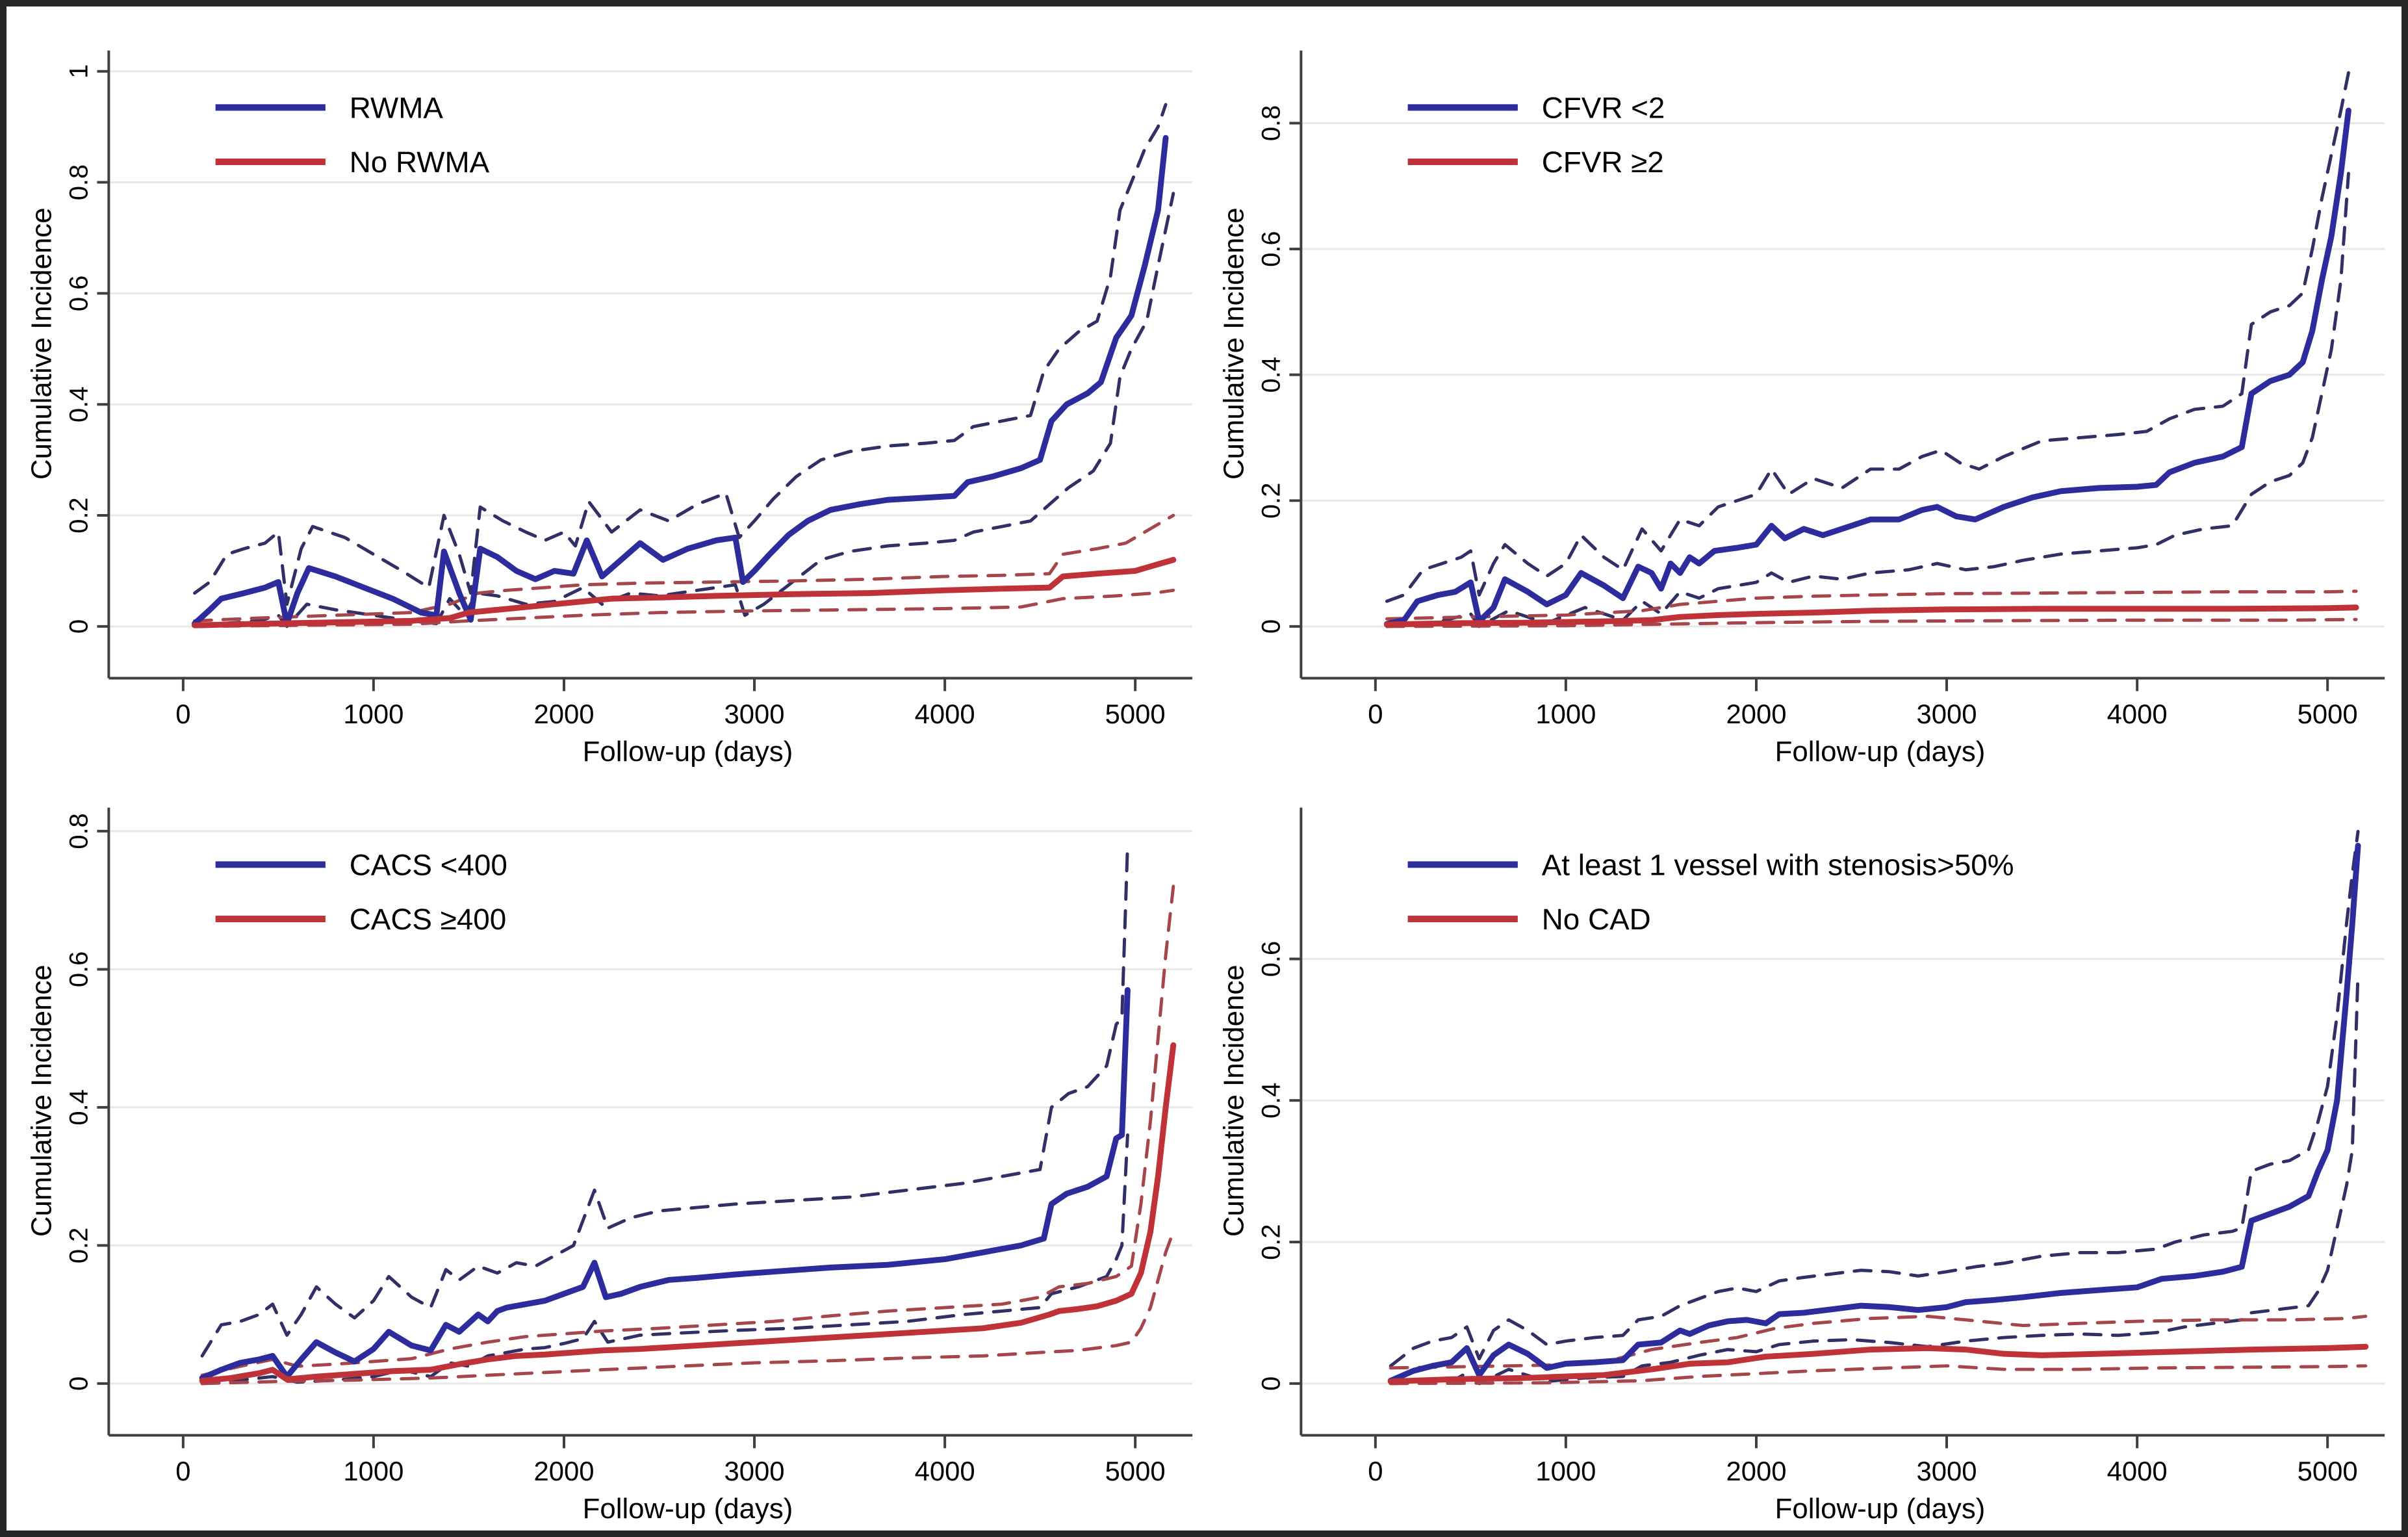 The height and width of the screenshot is (1537, 2408). Describe the element at coordinates (1778, 865) in the screenshot. I see `legend-label: At least 1 vessel with stenosis>50%` at that location.